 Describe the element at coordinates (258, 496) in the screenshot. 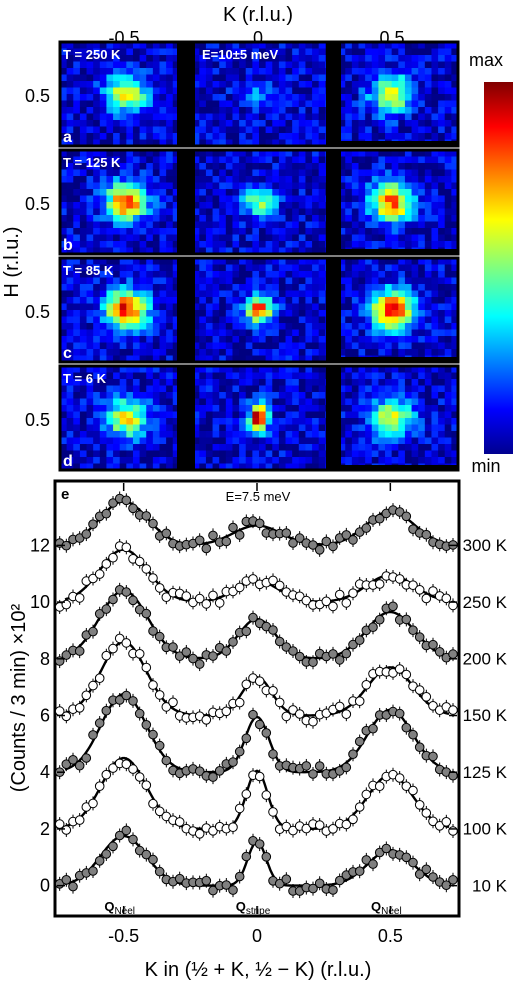

I see `energy-annotation: E=7.5 meV` at that location.